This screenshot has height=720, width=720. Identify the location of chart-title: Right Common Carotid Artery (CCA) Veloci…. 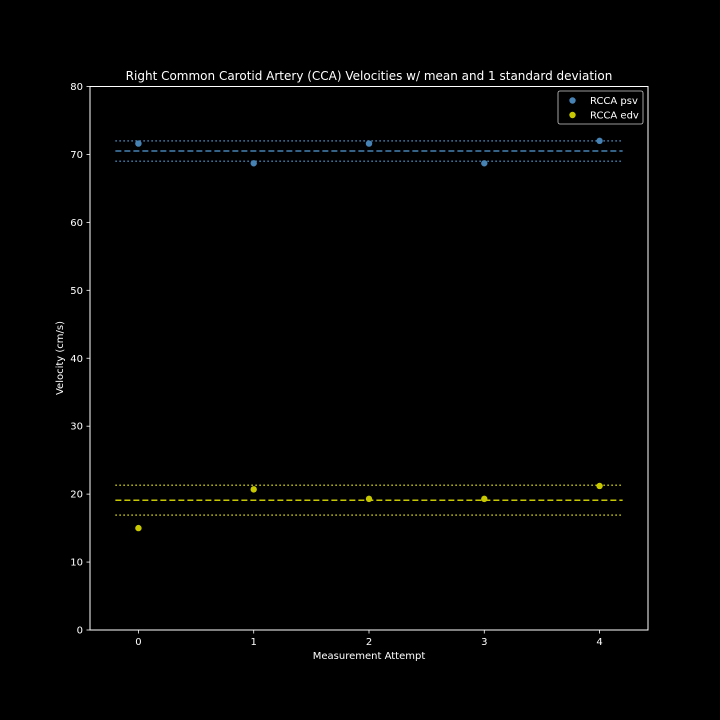
(369, 76).